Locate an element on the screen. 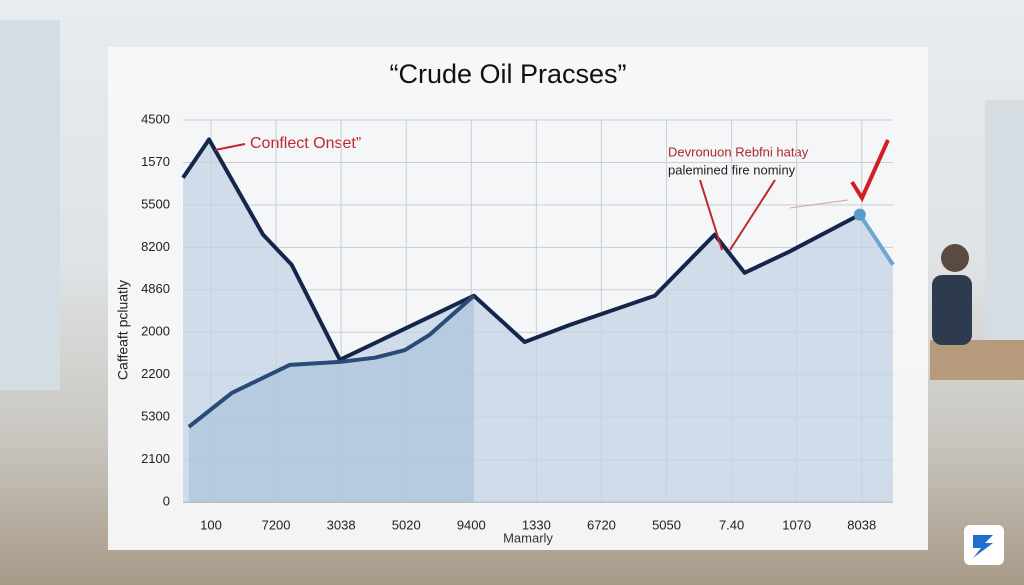 The image size is (1024, 585). y-tick-label: 4860 is located at coordinates (155, 288).